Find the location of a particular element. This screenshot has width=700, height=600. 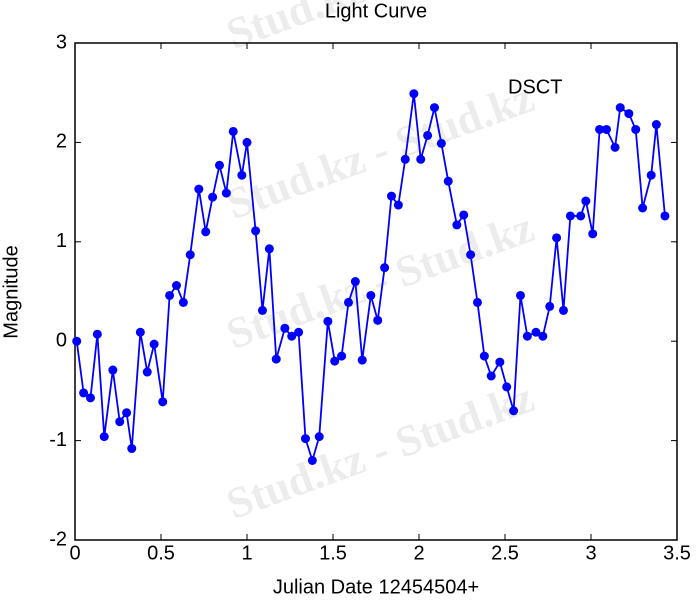

x-tick-label: 3 is located at coordinates (590, 553).